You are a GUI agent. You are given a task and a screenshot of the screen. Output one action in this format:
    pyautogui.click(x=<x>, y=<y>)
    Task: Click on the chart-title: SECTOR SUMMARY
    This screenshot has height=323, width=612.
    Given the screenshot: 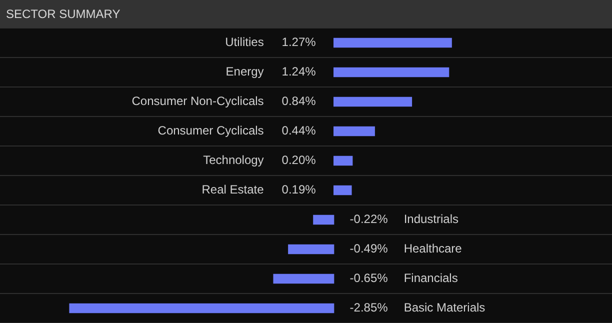 What is the action you would take?
    pyautogui.click(x=306, y=14)
    